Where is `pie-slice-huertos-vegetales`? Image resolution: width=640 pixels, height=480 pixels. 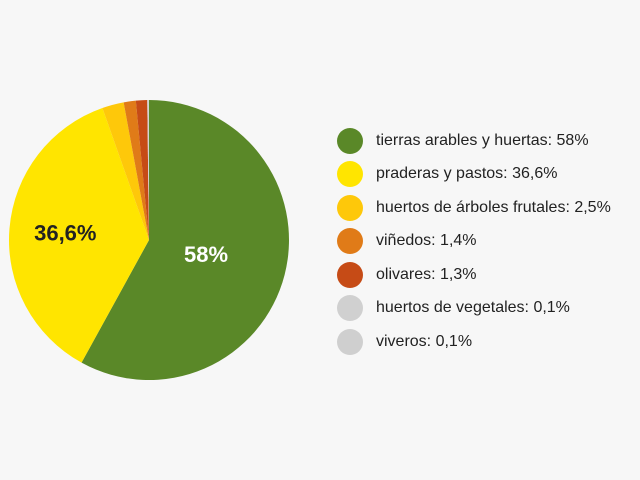 pie-slice-huertos-vegetales is located at coordinates (148, 170).